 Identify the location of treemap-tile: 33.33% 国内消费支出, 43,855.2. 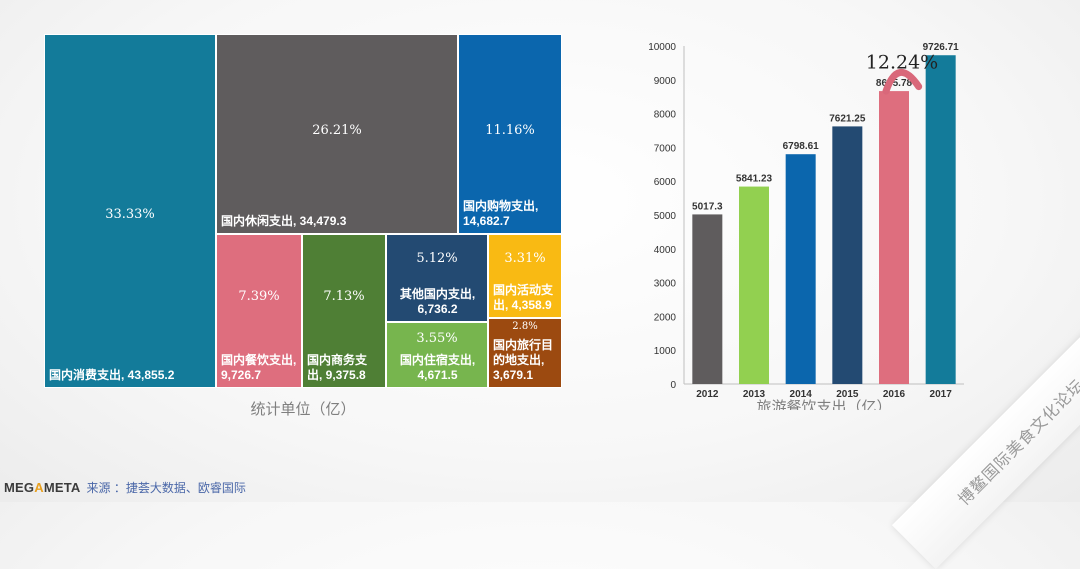
(130, 211).